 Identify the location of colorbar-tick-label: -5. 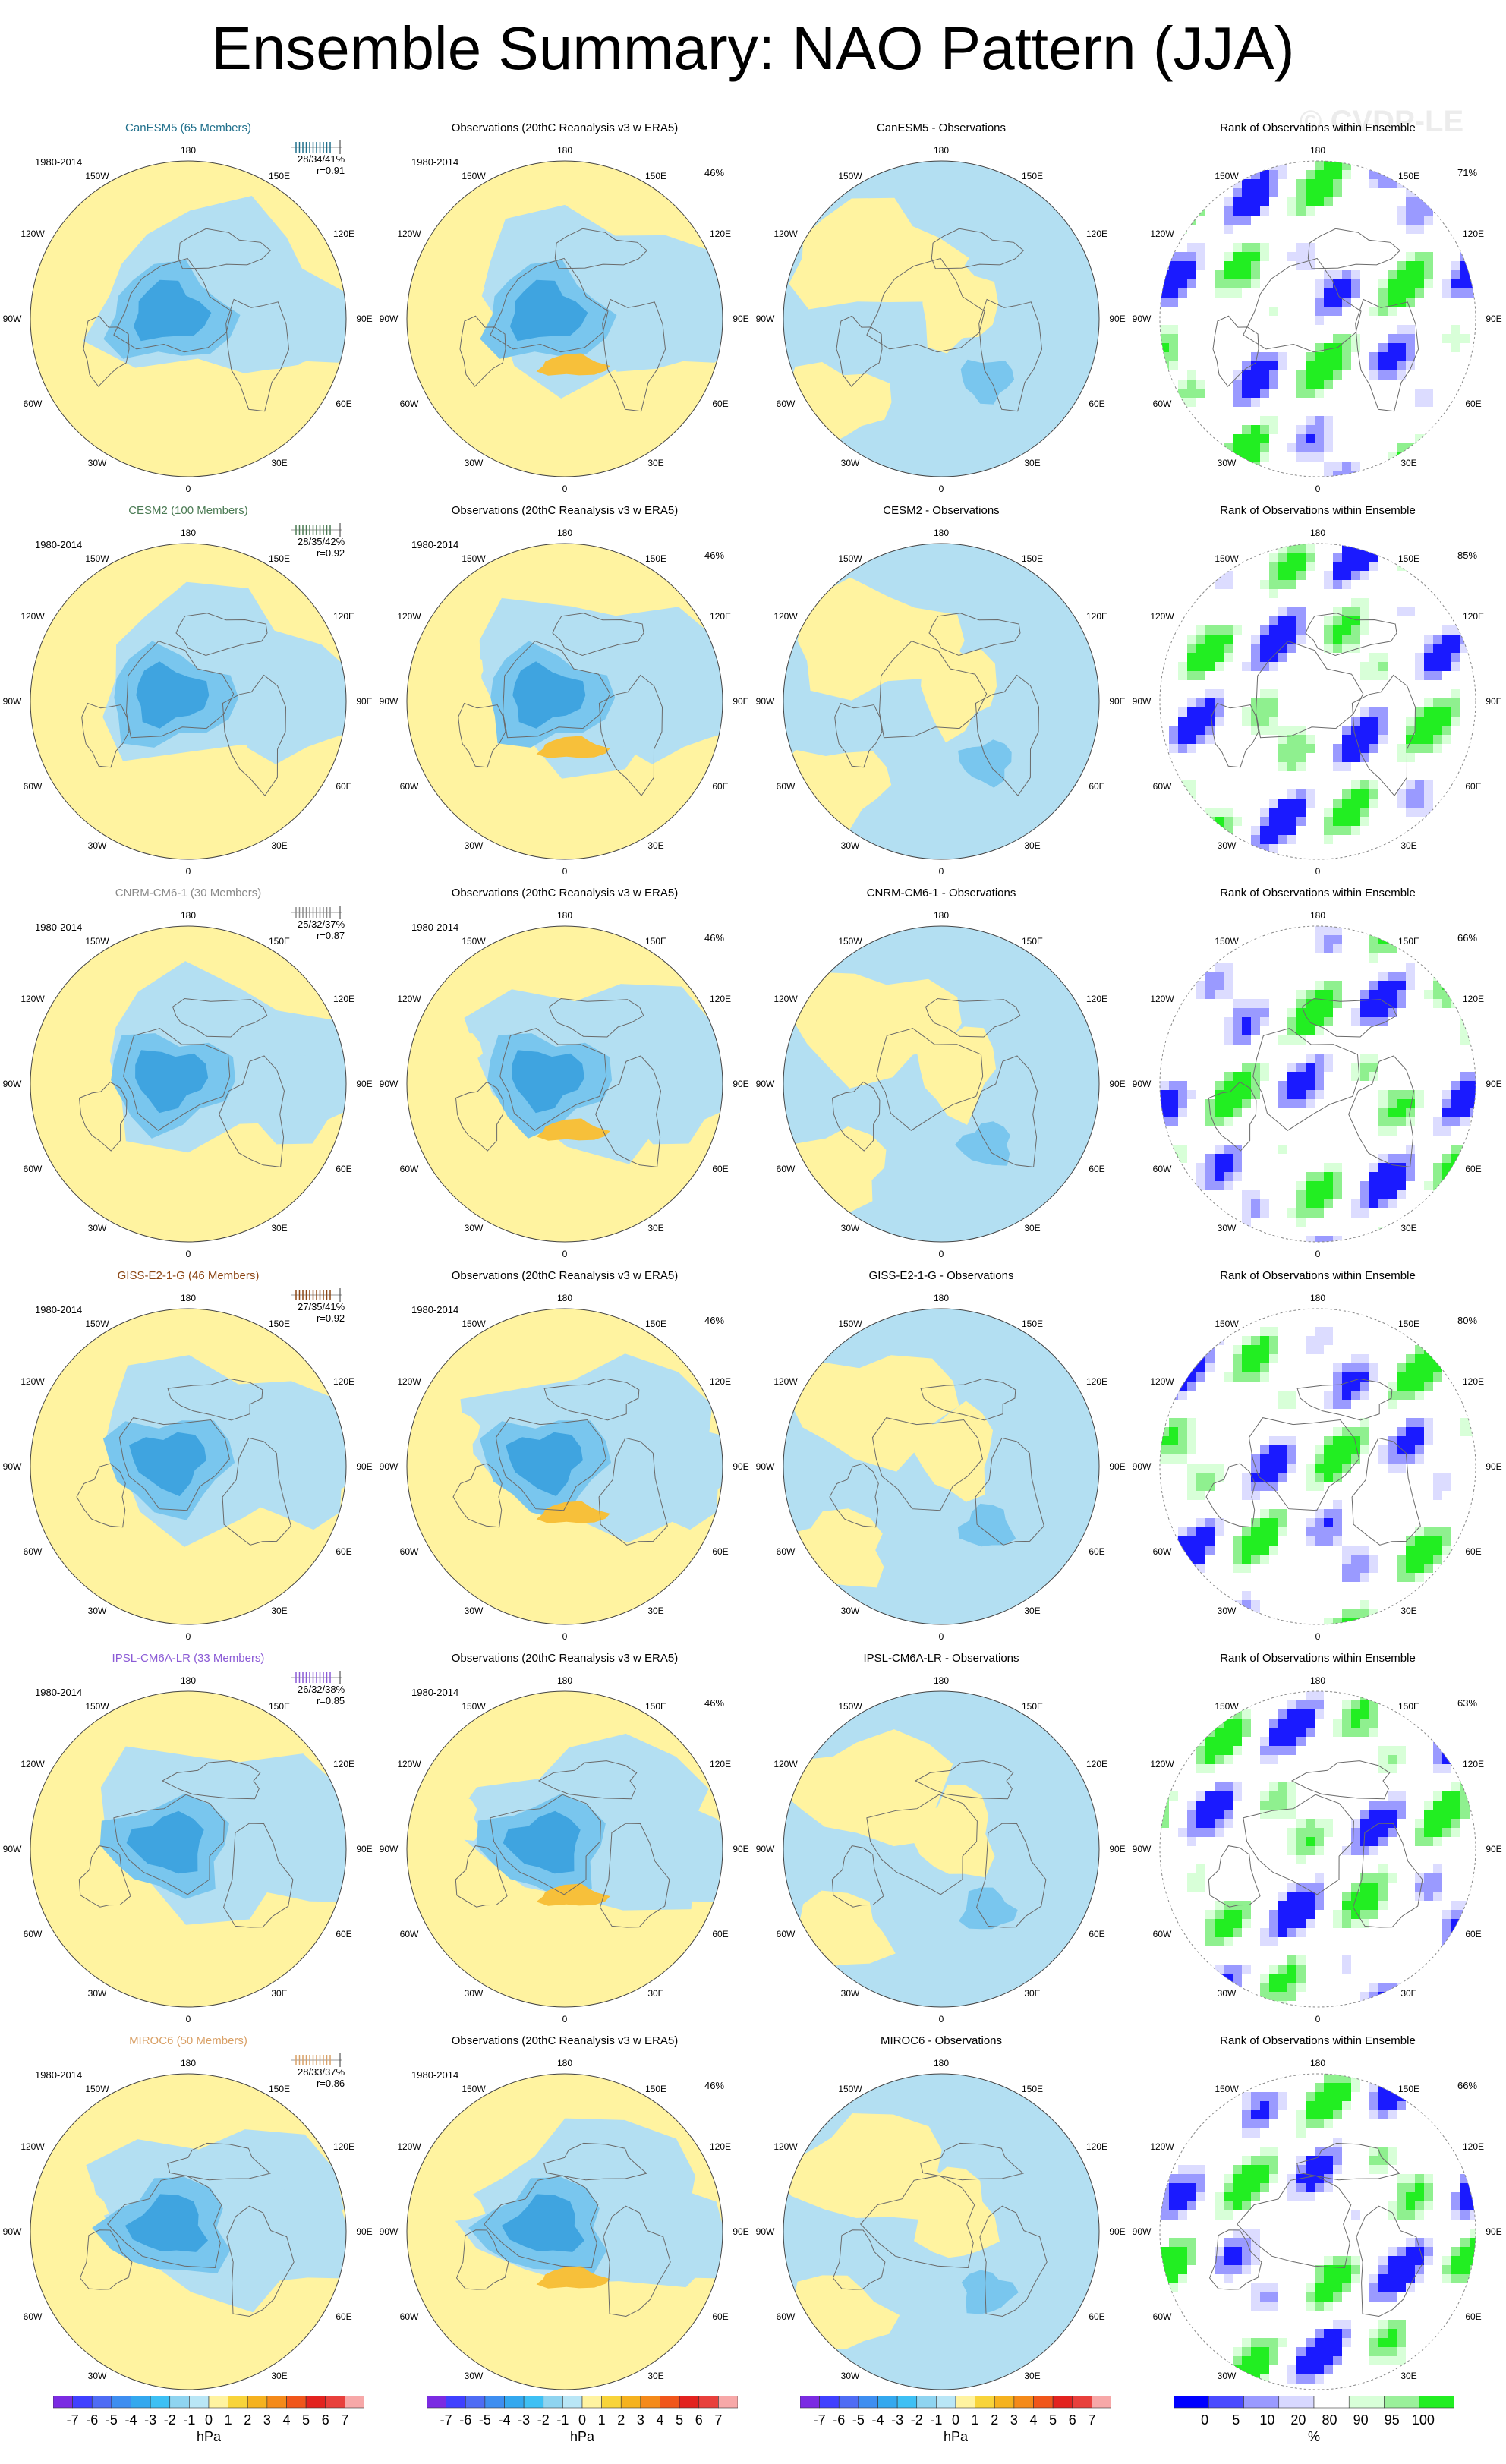
(485, 2420).